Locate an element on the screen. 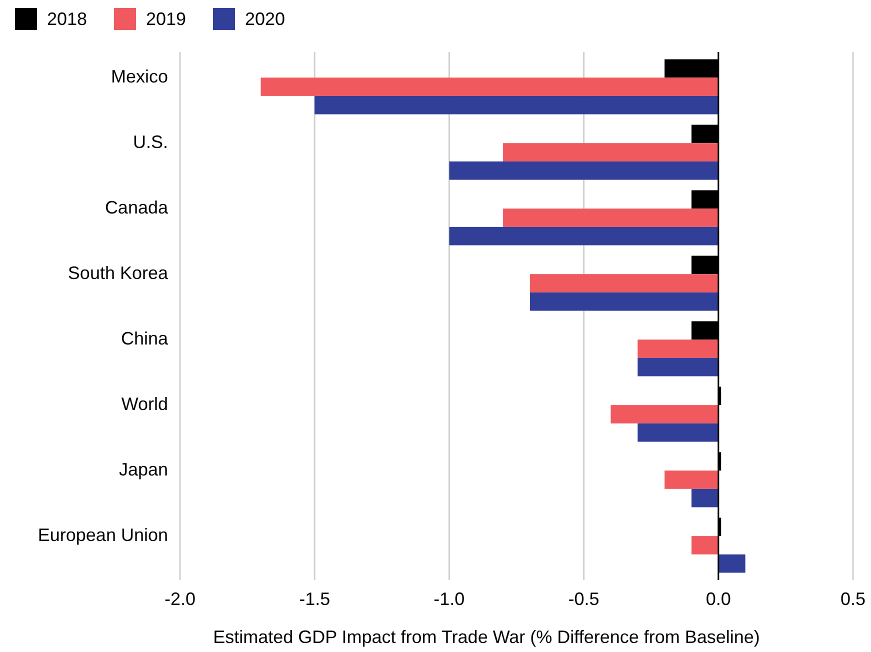 The height and width of the screenshot is (652, 871). y-tick-label: U.S. is located at coordinates (150, 142).